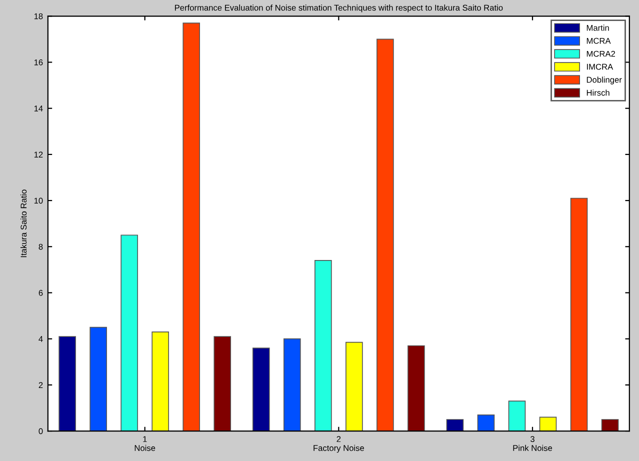 The height and width of the screenshot is (461, 639). I want to click on y-tick-label: 2, so click(40, 385).